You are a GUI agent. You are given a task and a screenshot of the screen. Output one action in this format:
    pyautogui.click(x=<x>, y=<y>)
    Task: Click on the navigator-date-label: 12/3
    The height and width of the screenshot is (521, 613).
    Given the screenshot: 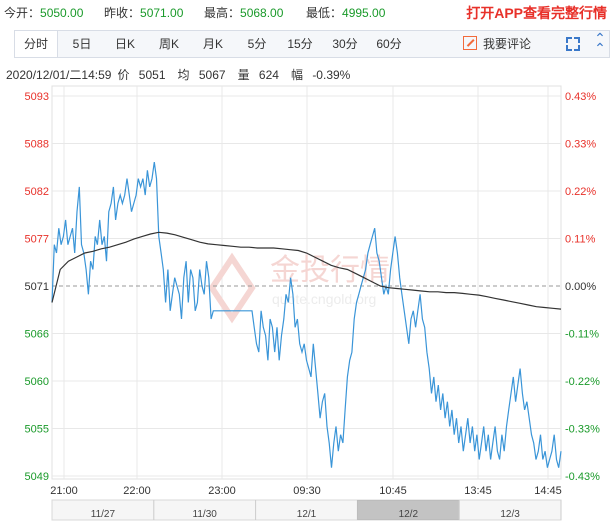 What is the action you would take?
    pyautogui.click(x=510, y=514)
    